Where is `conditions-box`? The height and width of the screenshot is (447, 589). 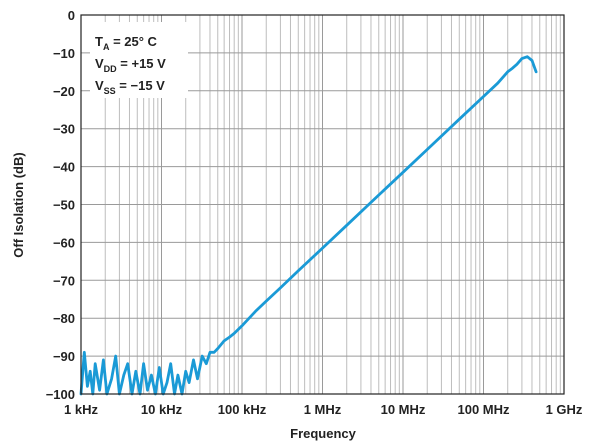 conditions-box is located at coordinates (139, 60).